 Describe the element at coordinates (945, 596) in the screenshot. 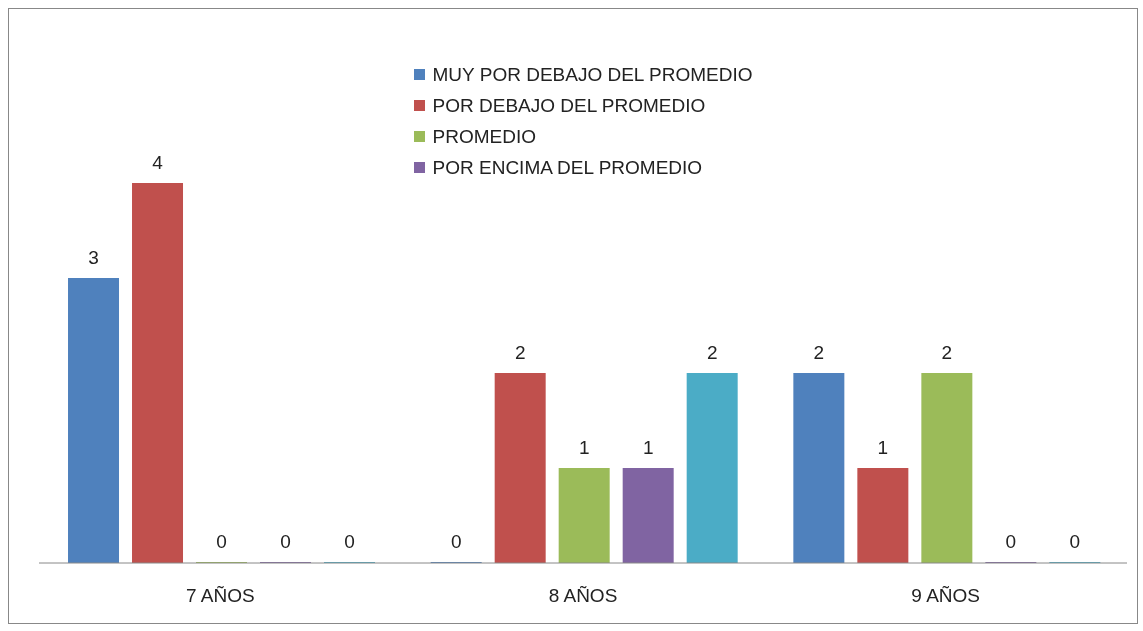

I see `x-tick-label: 9 AÑOS` at that location.